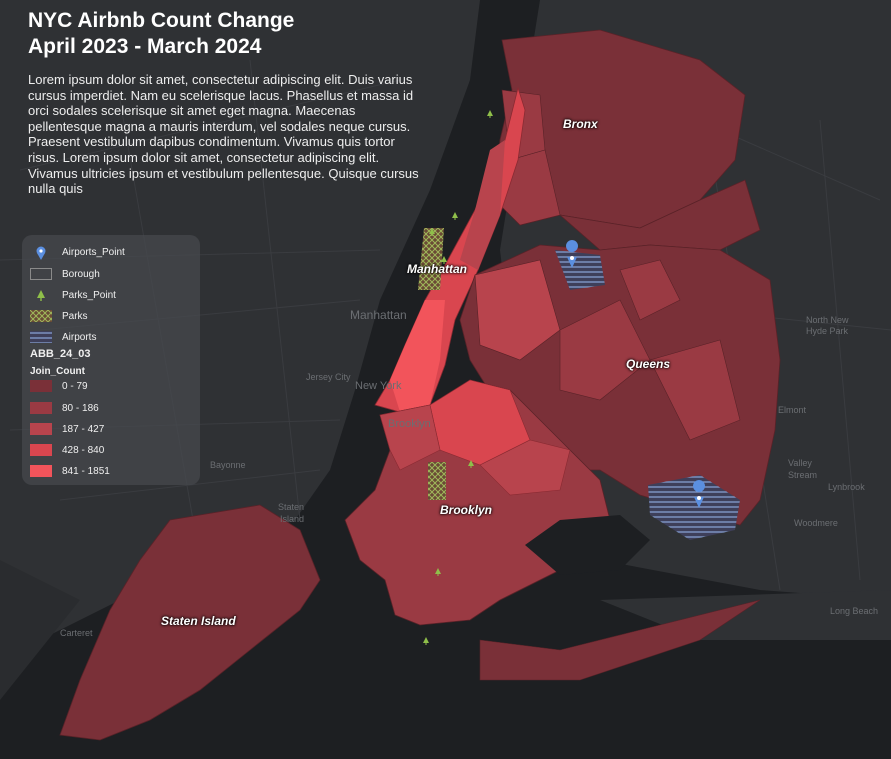 This screenshot has width=891, height=759. I want to click on legend-label: 187 - 427, so click(83, 429).